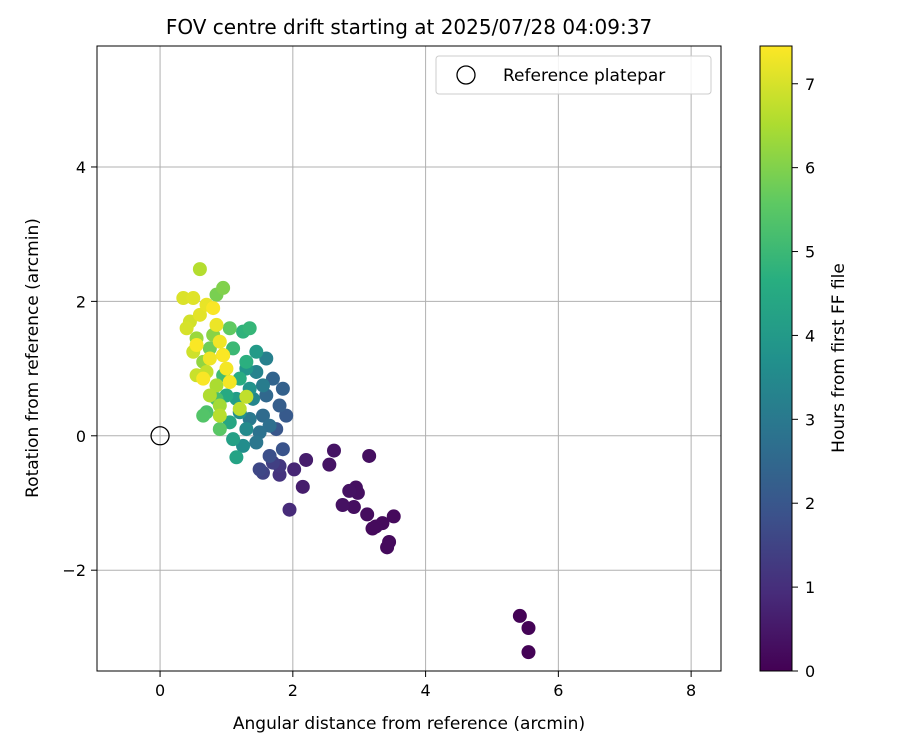 Image resolution: width=900 pixels, height=750 pixels. Describe the element at coordinates (839, 358) in the screenshot. I see `colorbar-label: Hours from first FF file` at that location.